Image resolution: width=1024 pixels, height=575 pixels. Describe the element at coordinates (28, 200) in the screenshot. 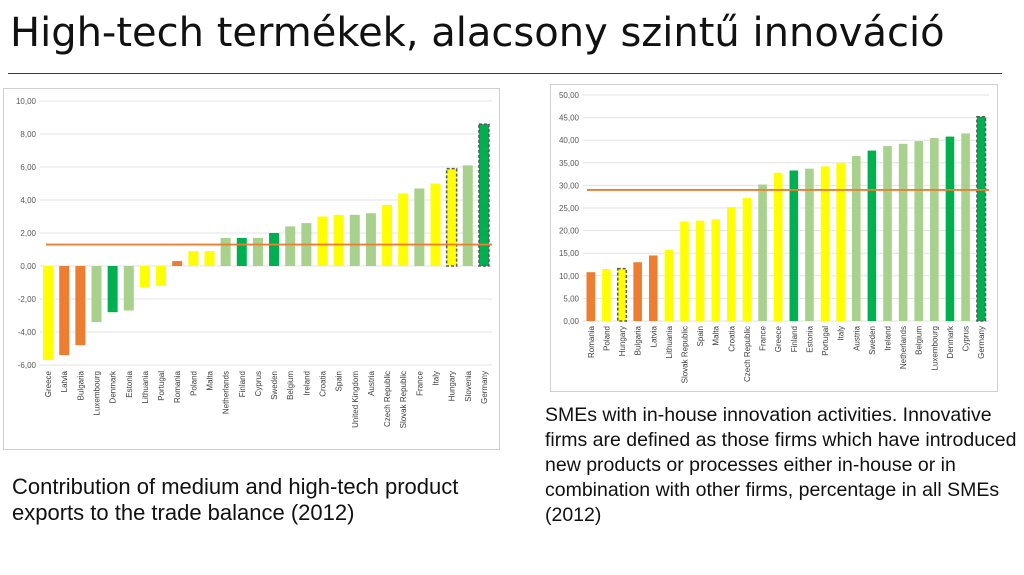

I see `y-tick-label: 4,00` at that location.